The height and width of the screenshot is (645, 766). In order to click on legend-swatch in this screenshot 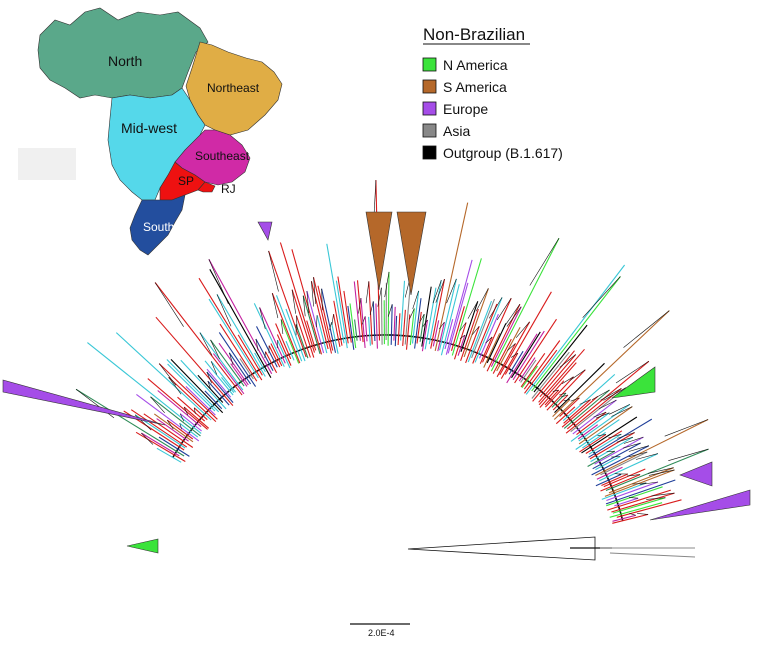, I will do `click(429, 108)`.